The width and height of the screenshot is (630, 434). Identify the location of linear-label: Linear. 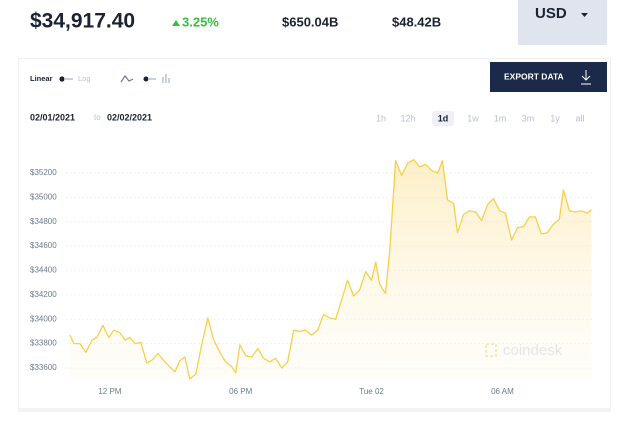
(41, 78).